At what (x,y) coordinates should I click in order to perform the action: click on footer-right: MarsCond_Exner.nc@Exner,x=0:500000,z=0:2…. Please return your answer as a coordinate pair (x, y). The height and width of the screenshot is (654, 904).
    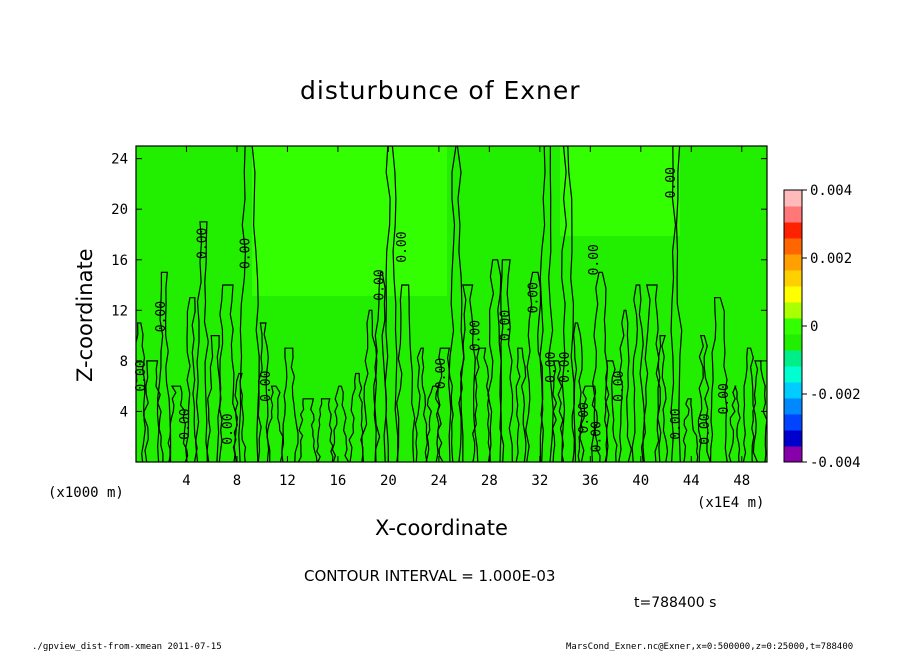
    Looking at the image, I should click on (710, 647).